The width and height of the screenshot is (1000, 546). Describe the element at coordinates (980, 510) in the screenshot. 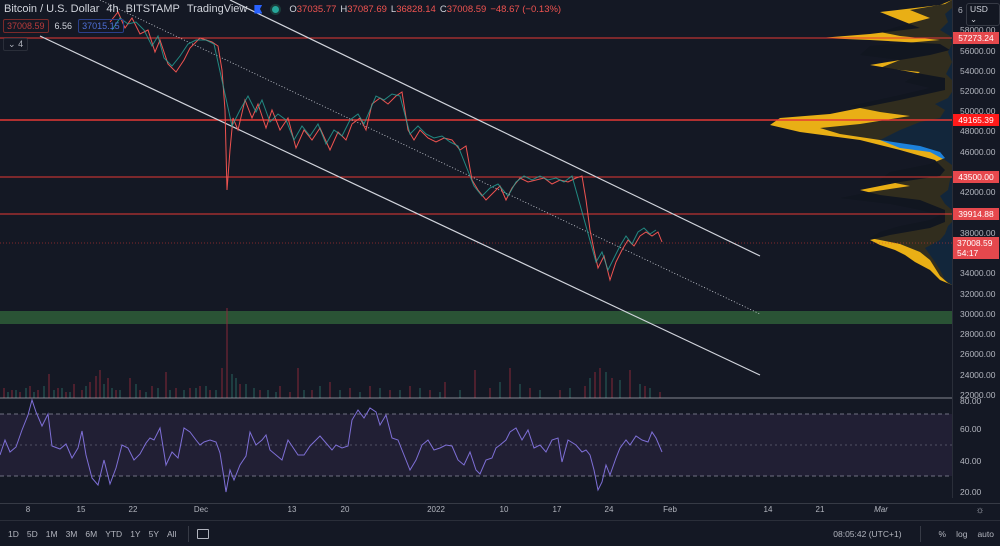

I see `settings-gear-icon: ☼` at that location.